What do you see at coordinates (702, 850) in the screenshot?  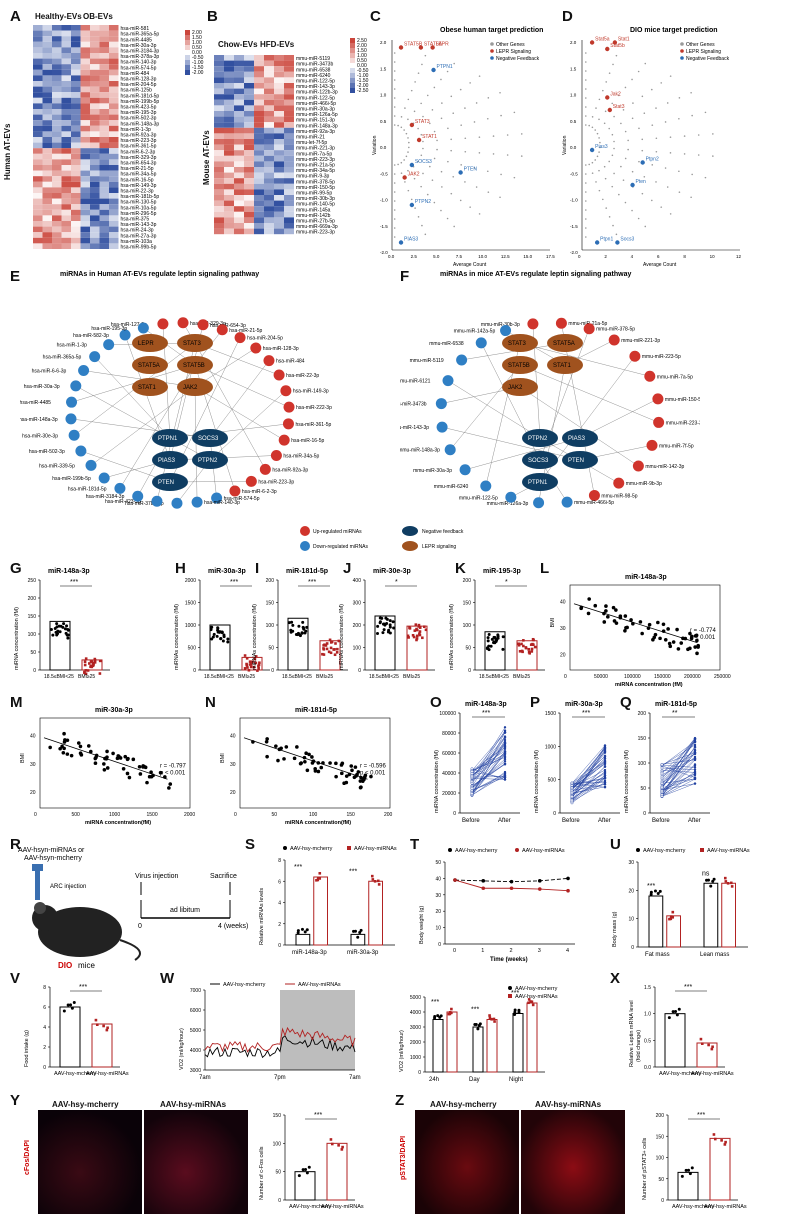 I see `legend-trt-marker` at bounding box center [702, 850].